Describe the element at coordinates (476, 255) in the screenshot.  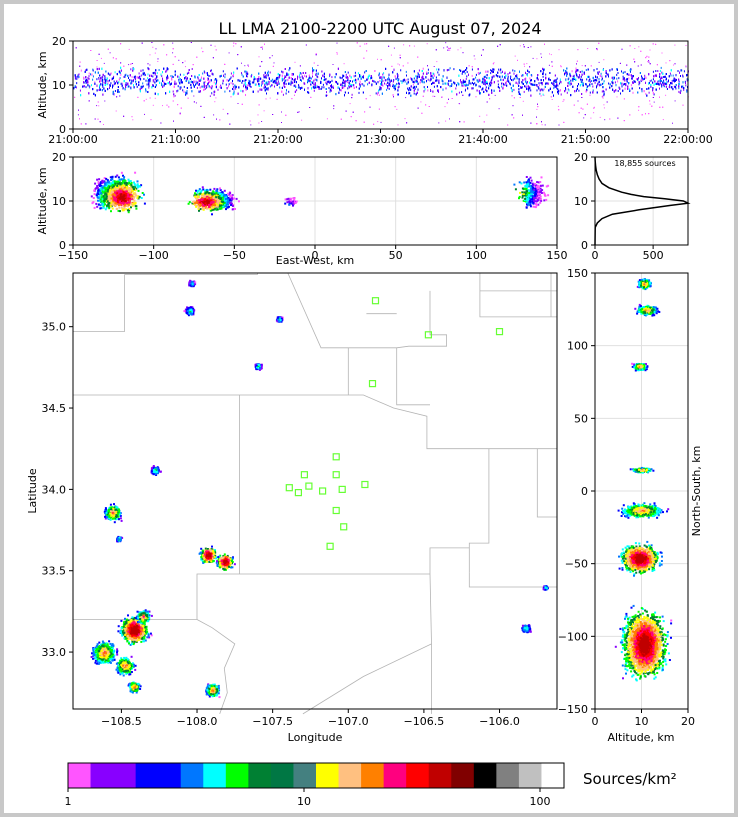
I see `east-west-x-tick-label: 100` at that location.